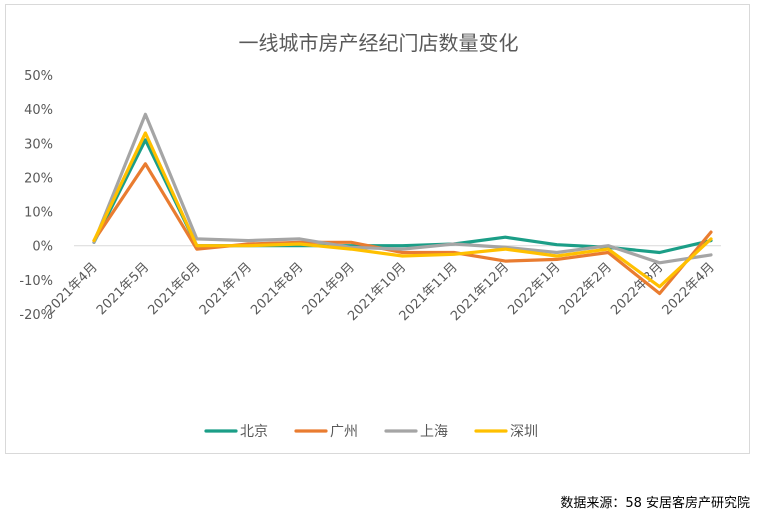 The height and width of the screenshot is (517, 758). What do you see at coordinates (123, 289) in the screenshot?
I see `x-tick-label: 2021年5月` at bounding box center [123, 289].